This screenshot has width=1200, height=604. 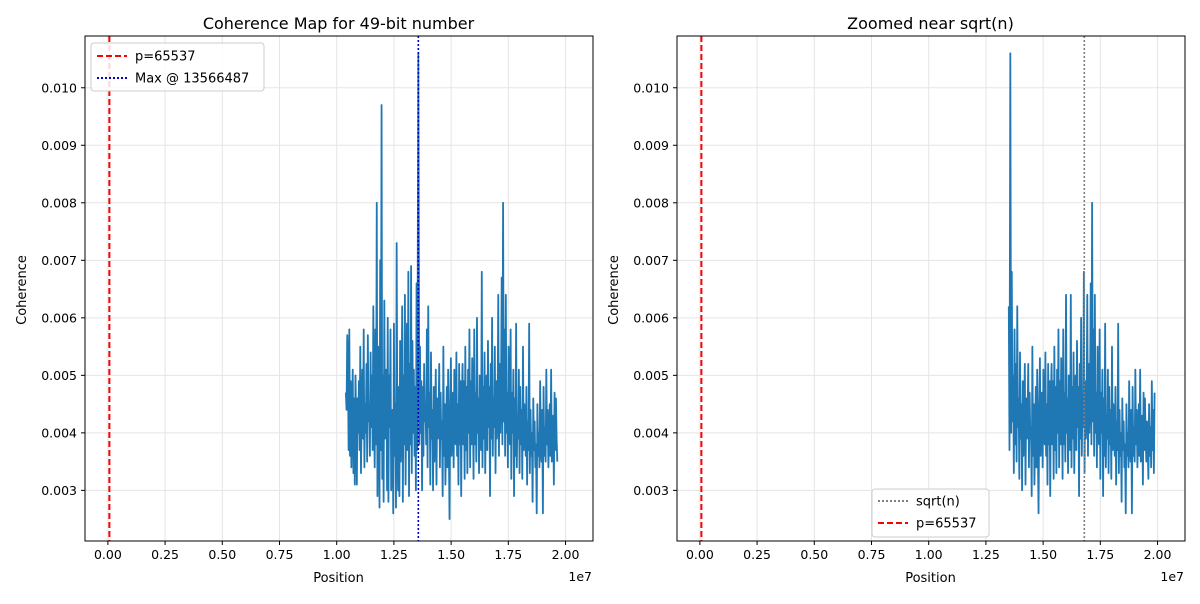 I want to click on right-y-tick-label: 0.006, so click(x=651, y=317).